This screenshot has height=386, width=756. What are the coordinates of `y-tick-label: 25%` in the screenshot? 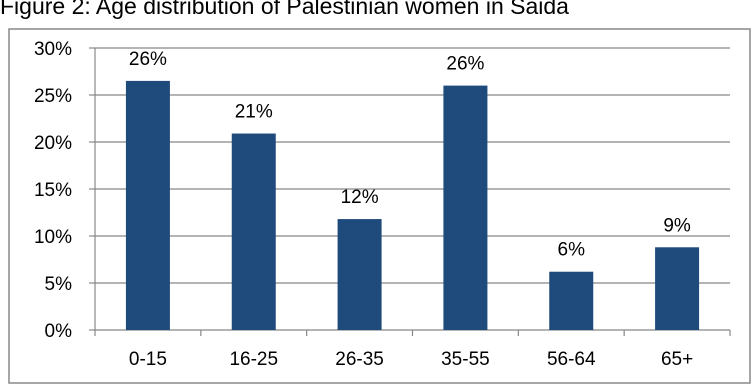 It's located at (53, 96).